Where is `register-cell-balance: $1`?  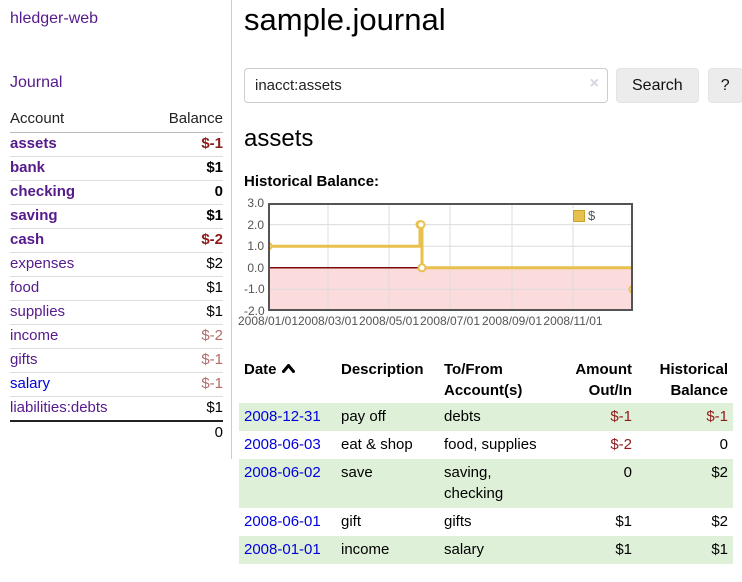 register-cell-balance: $1 is located at coordinates (719, 549).